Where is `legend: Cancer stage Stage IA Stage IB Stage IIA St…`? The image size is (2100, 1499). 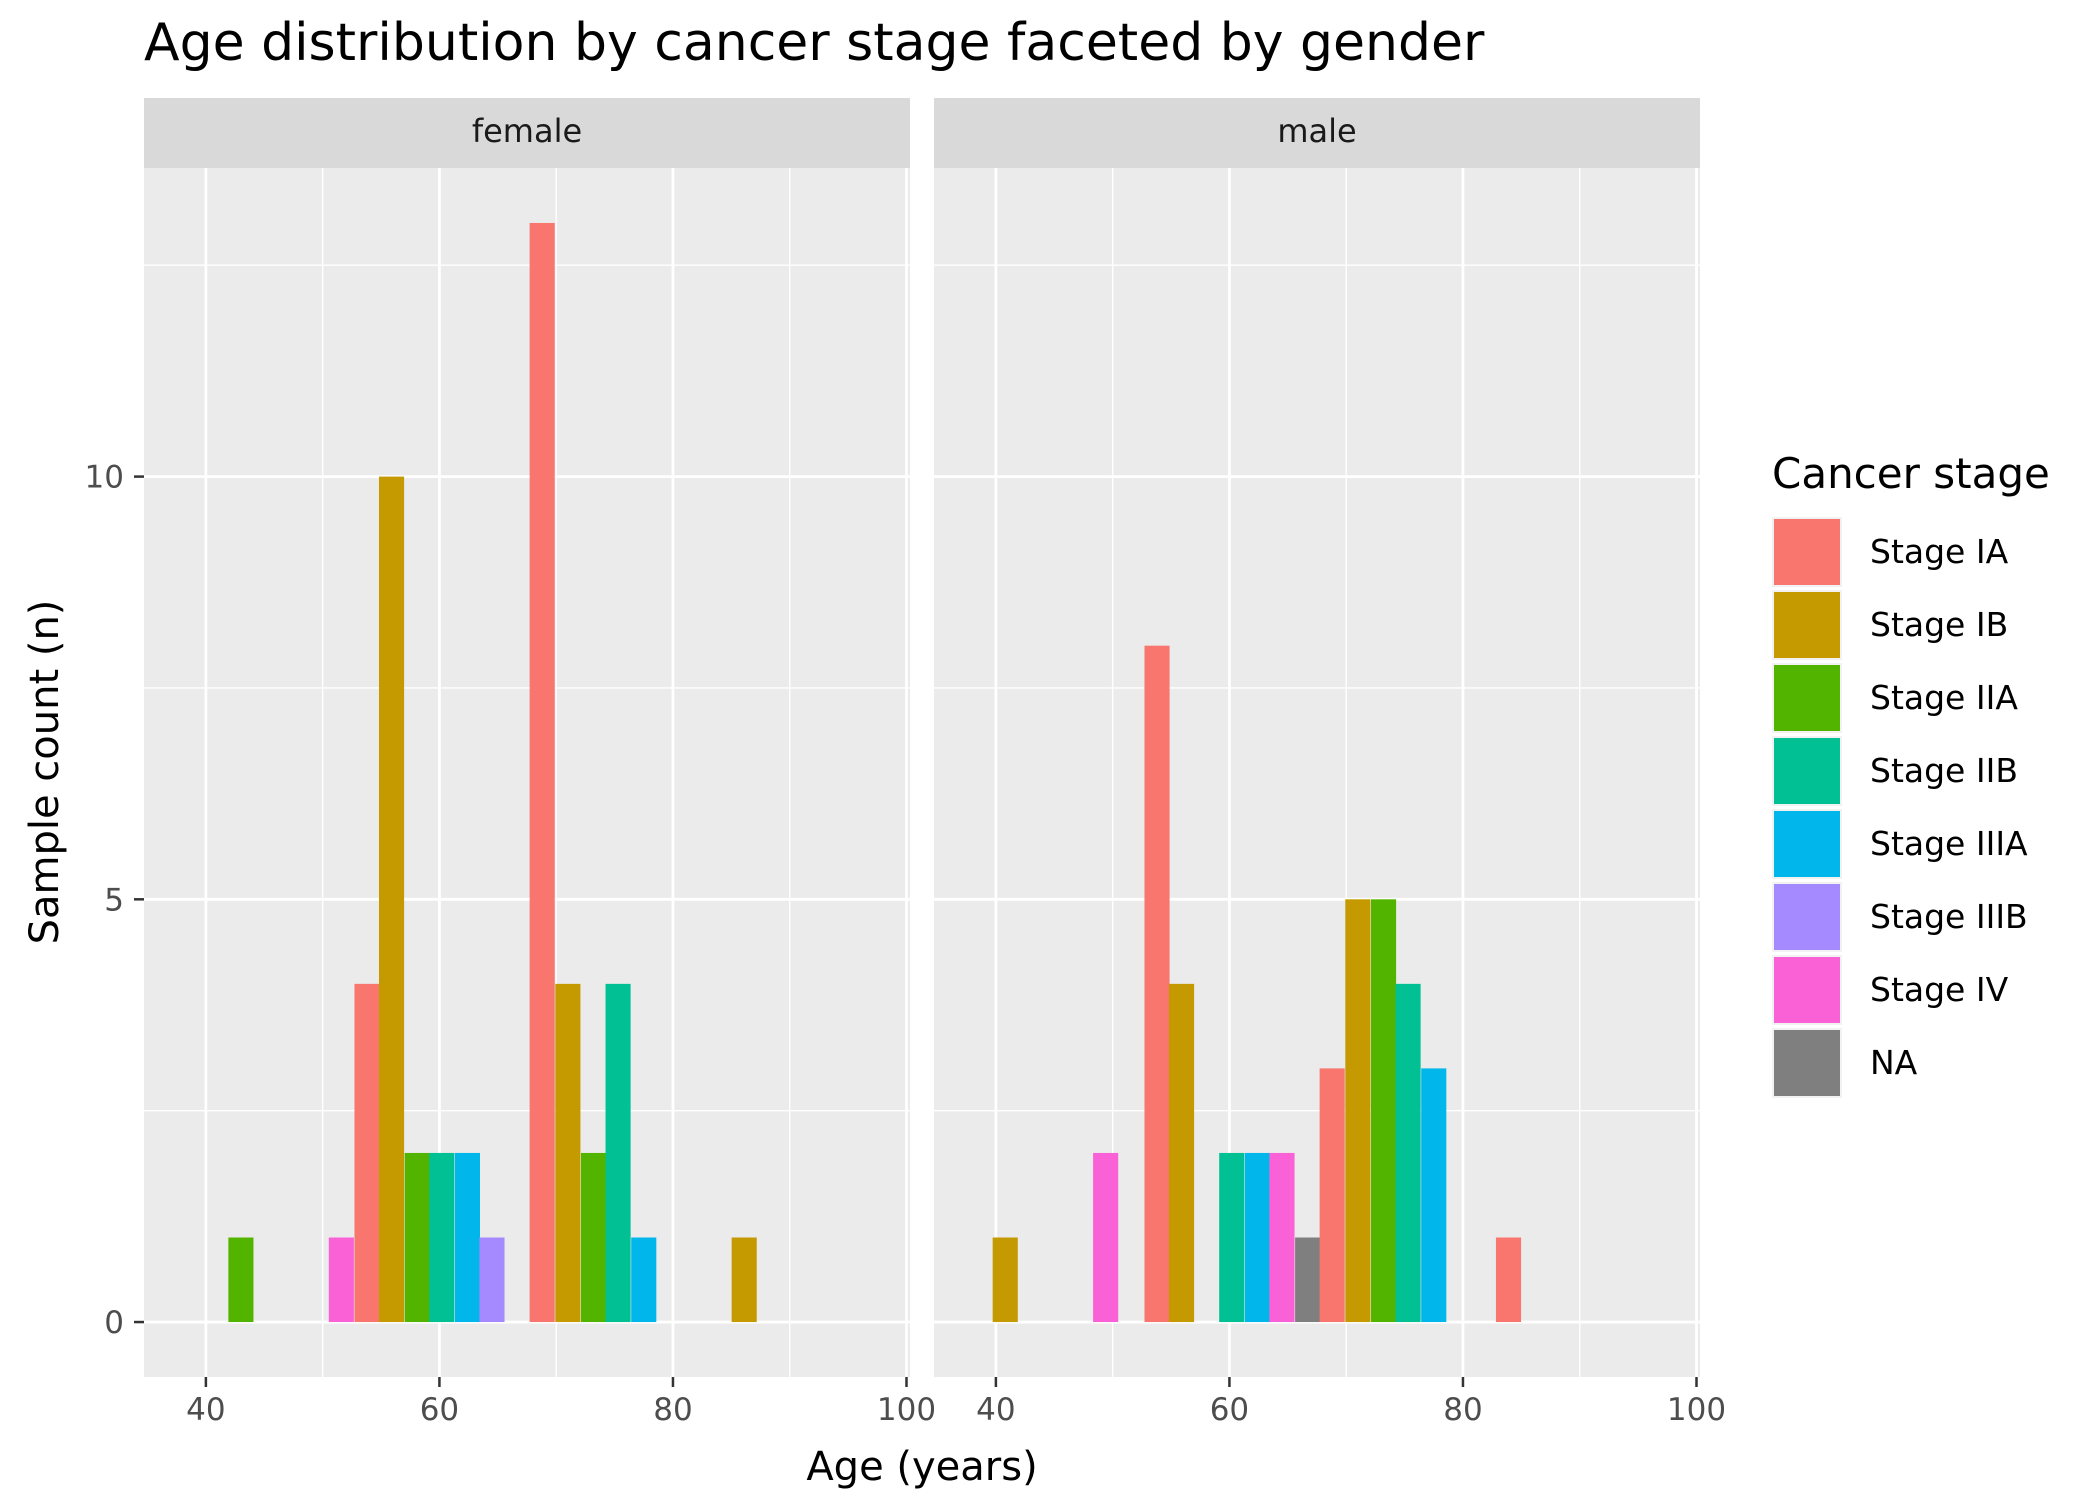
legend: Cancer stage Stage IA Stage IB Stage IIA St… is located at coordinates (1911, 773).